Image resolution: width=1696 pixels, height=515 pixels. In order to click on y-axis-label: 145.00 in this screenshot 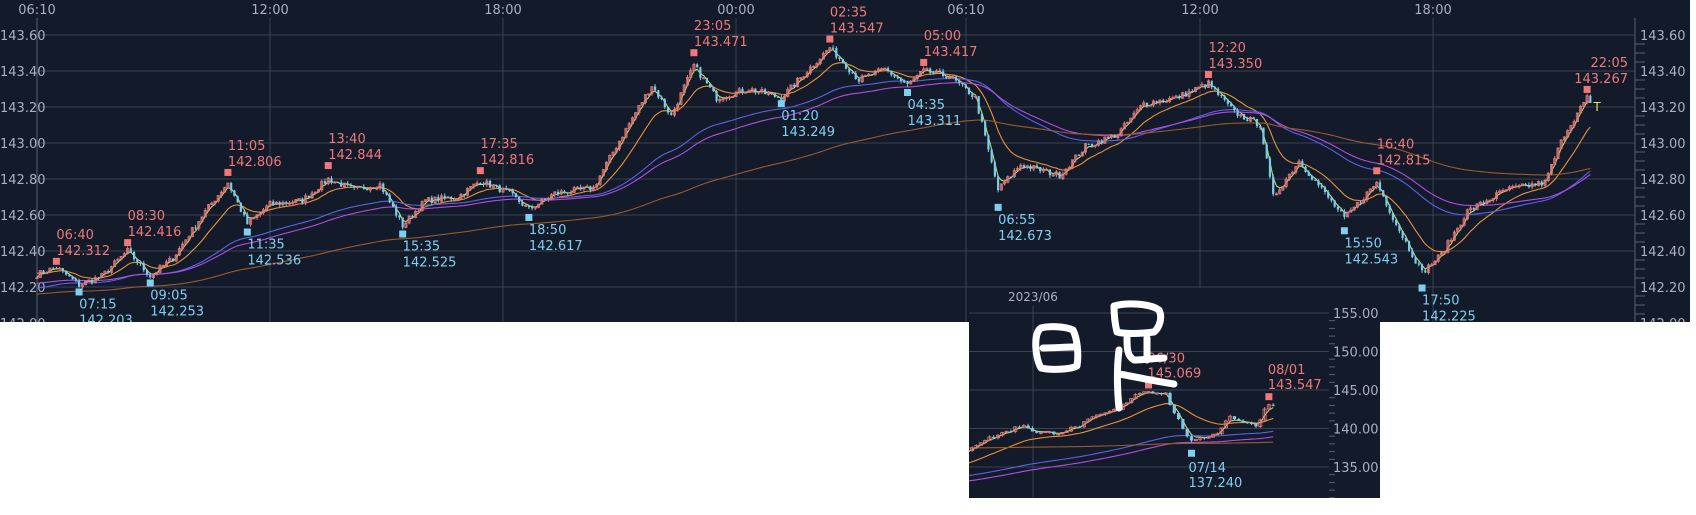, I will do `click(1356, 391)`.